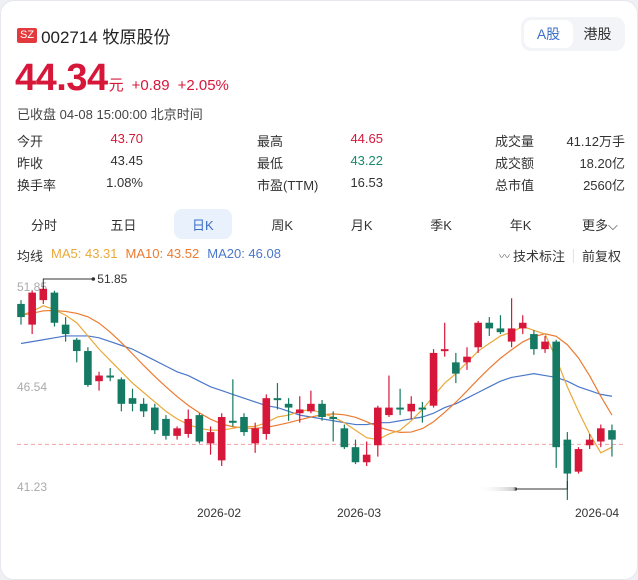 Image resolution: width=638 pixels, height=580 pixels. Describe the element at coordinates (282, 225) in the screenshot. I see `tab-period-3: 周K` at that location.